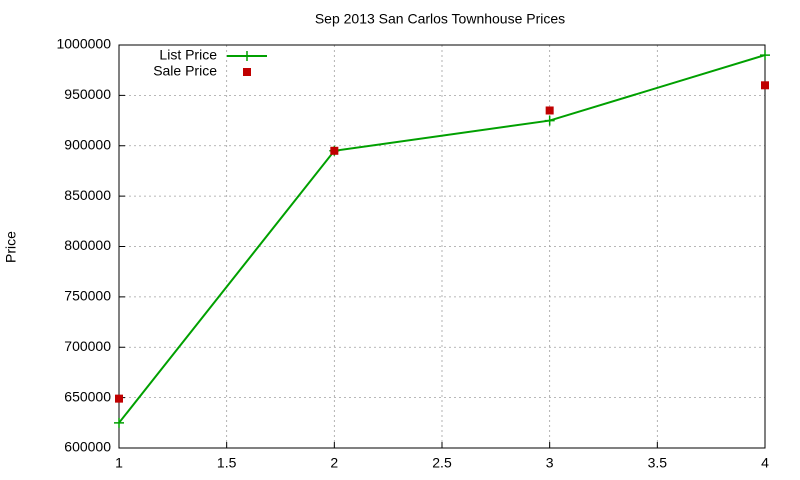 The height and width of the screenshot is (480, 800). Describe the element at coordinates (185, 71) in the screenshot. I see `legend-label: Sale Price` at that location.